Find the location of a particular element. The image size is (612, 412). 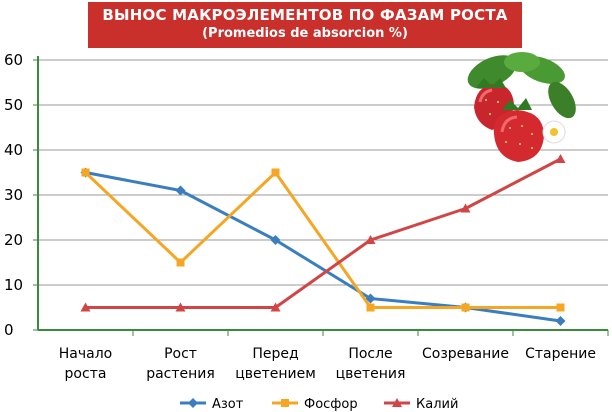

legend-item: Калий is located at coordinates (421, 404).